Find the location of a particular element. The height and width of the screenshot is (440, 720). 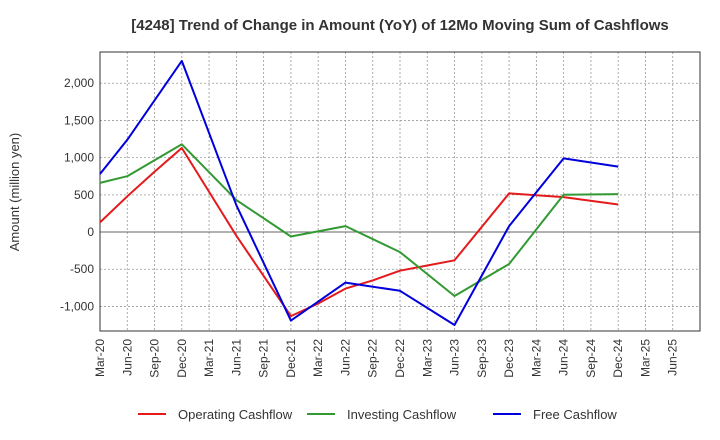

y-tick-label: 1,500 is located at coordinates (79, 120).